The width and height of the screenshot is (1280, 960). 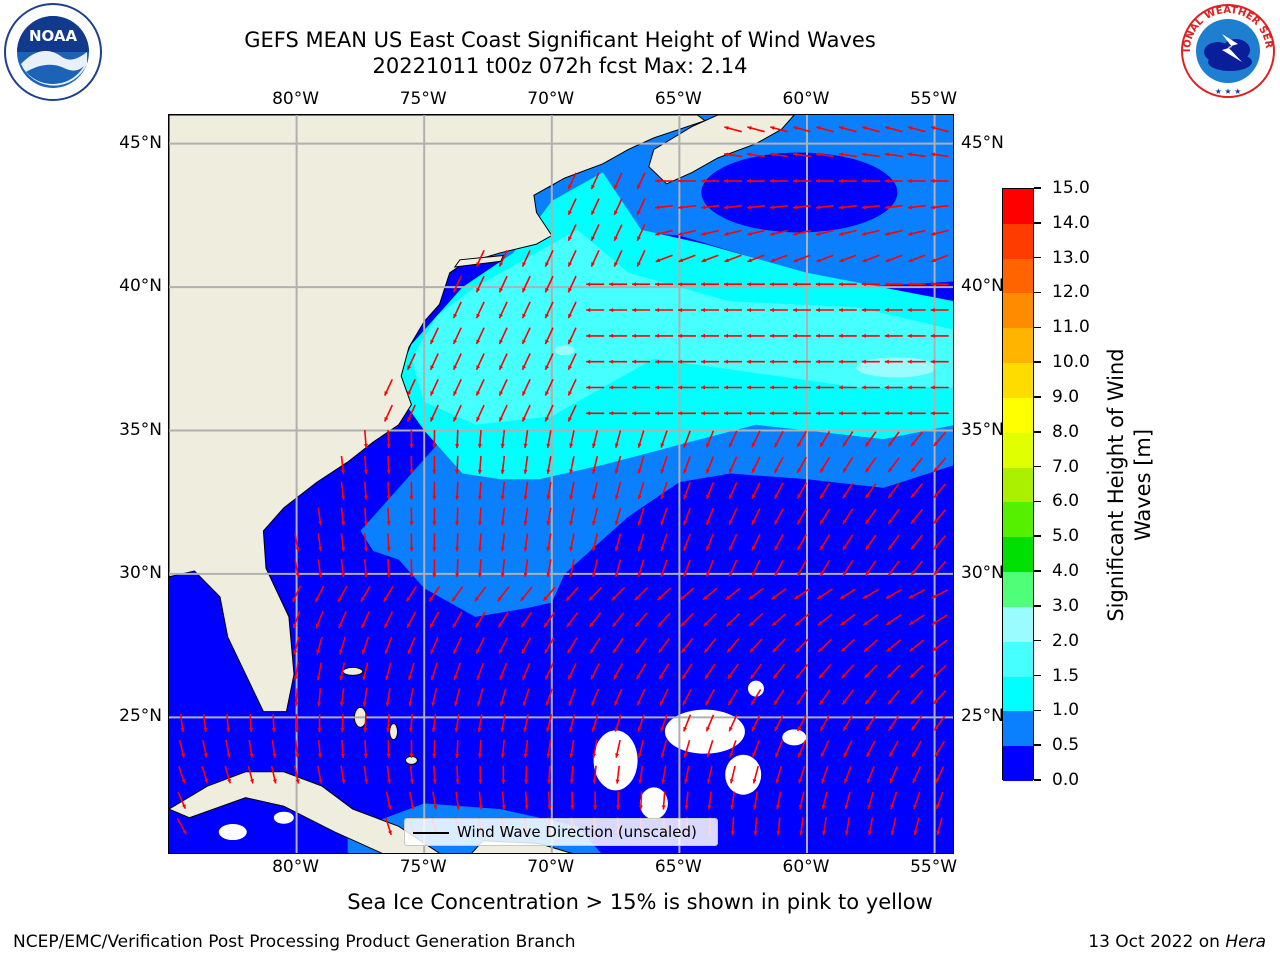 What do you see at coordinates (561, 832) in the screenshot?
I see `map-legend: Wind Wave Direction (unscaled)` at bounding box center [561, 832].